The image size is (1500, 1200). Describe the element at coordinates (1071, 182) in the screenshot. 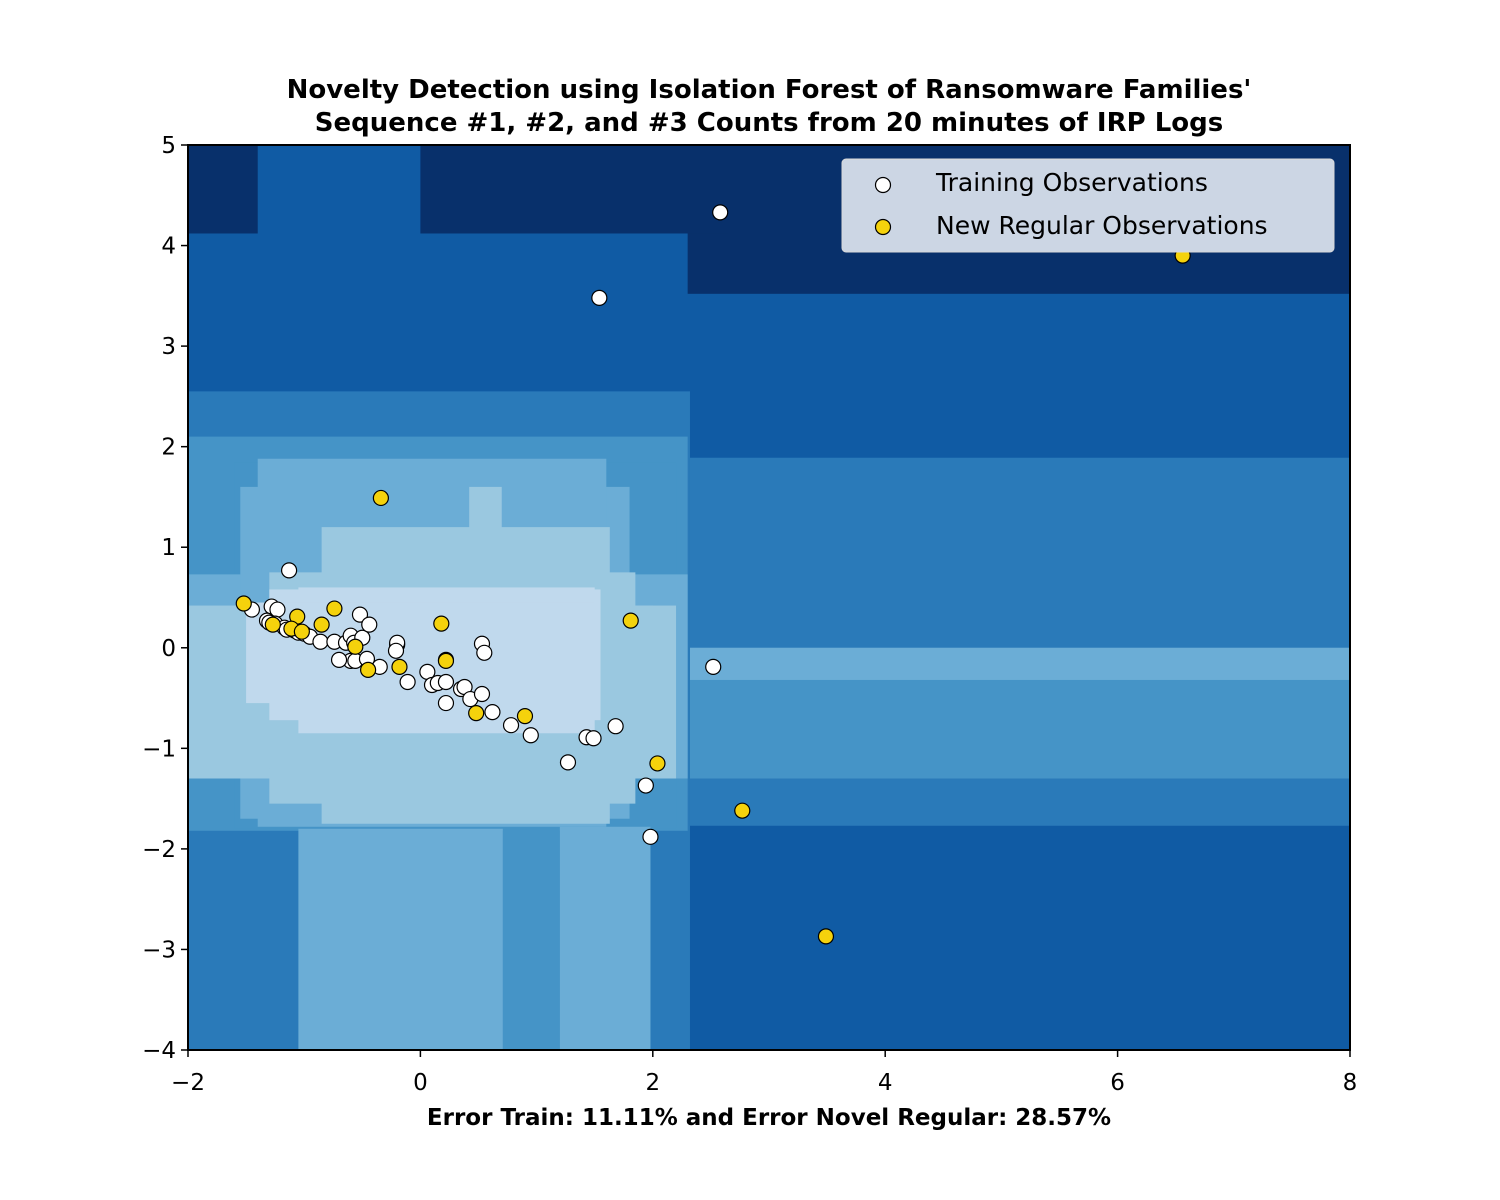

I see `legend-label-training: Training Observations` at that location.